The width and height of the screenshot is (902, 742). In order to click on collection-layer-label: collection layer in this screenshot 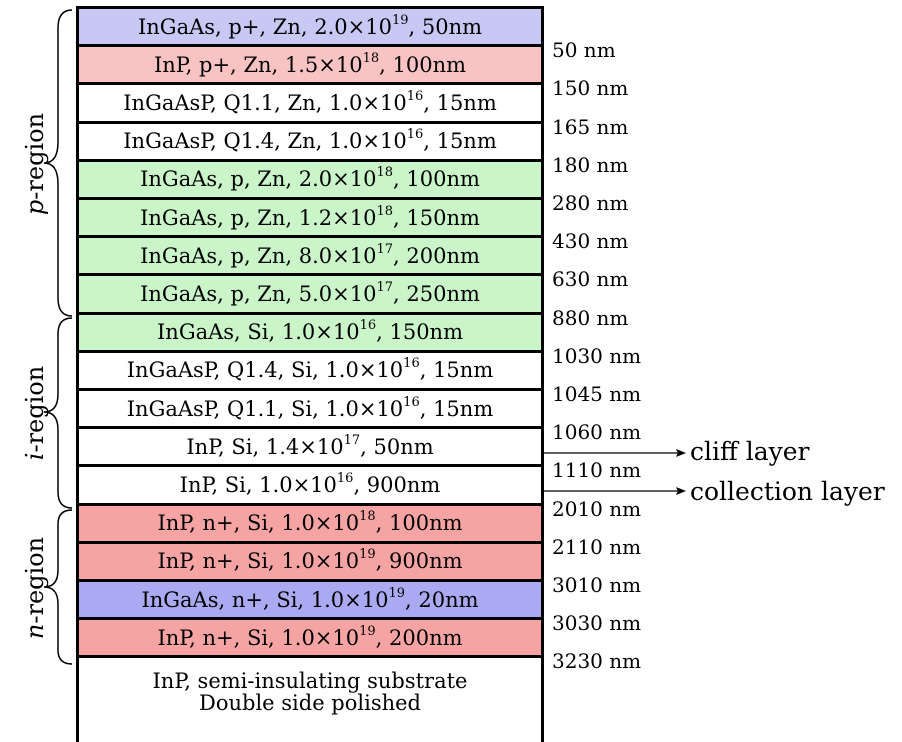, I will do `click(787, 491)`.